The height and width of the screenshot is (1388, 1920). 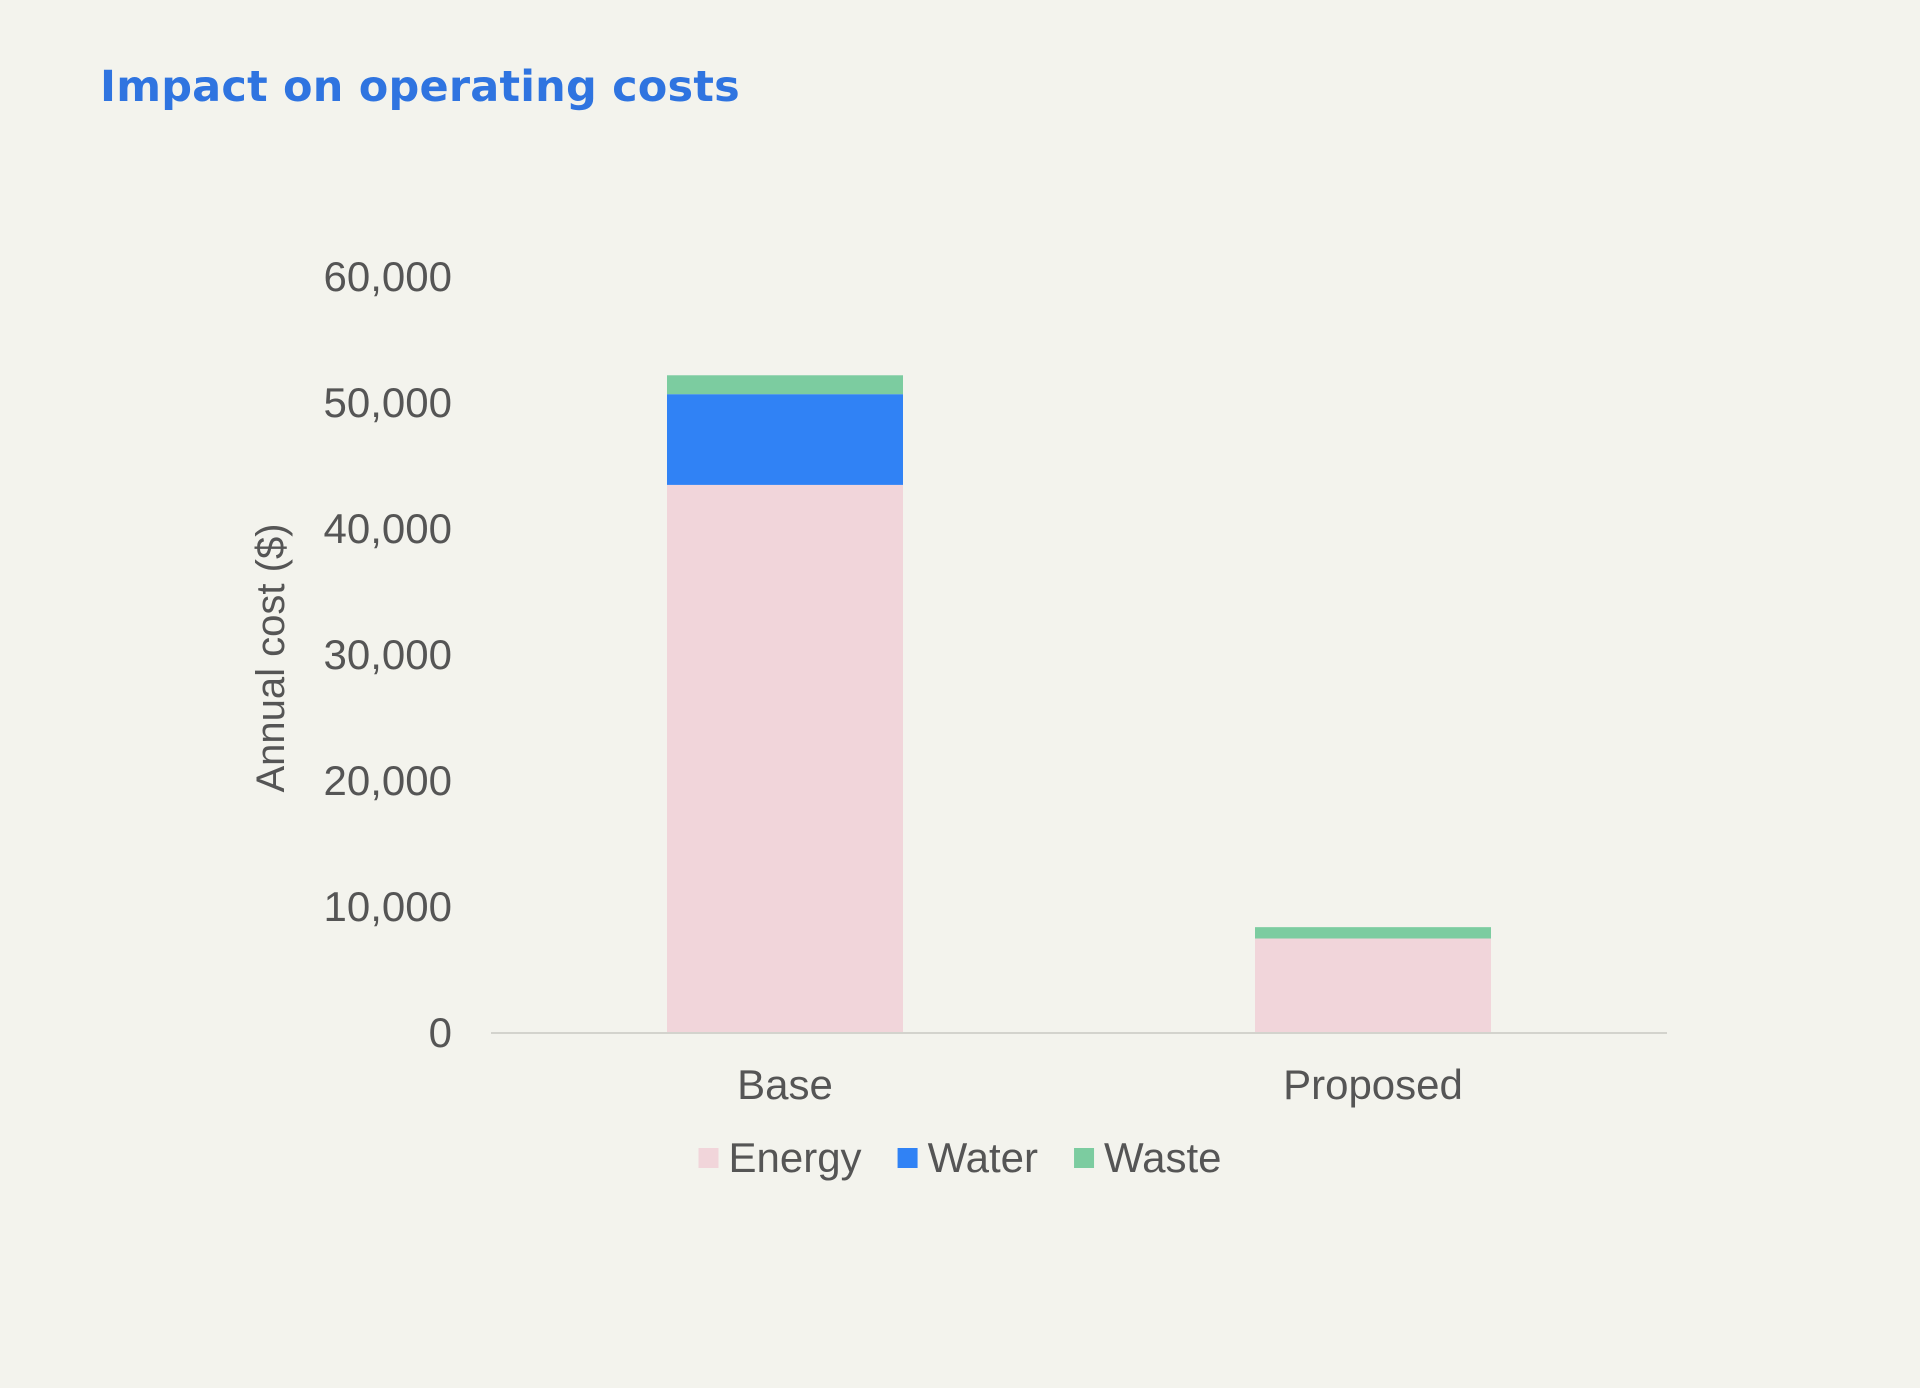 I want to click on legend-label: Water, so click(x=983, y=1157).